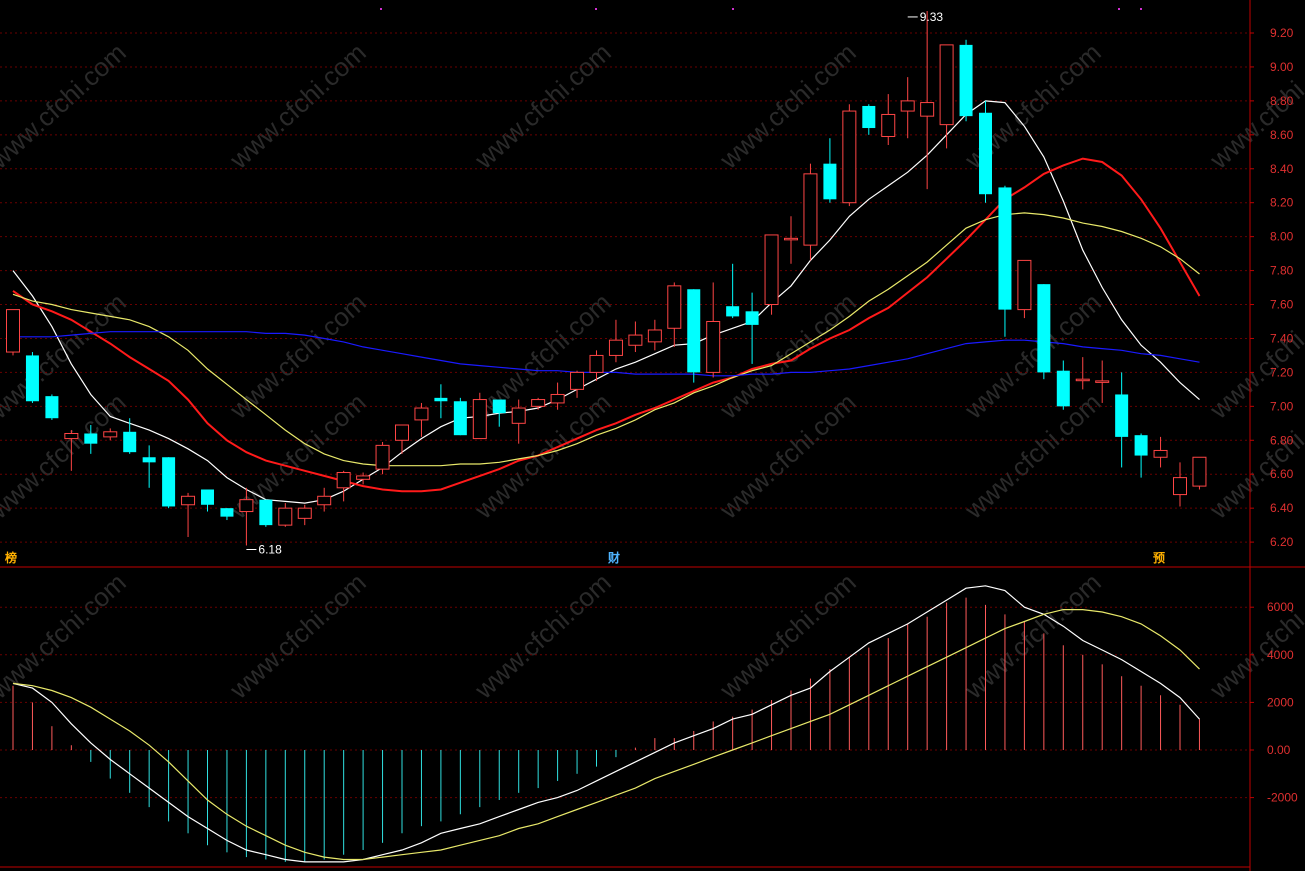 This screenshot has height=871, width=1305. I want to click on macd-tick-label: 4000, so click(1280, 655).